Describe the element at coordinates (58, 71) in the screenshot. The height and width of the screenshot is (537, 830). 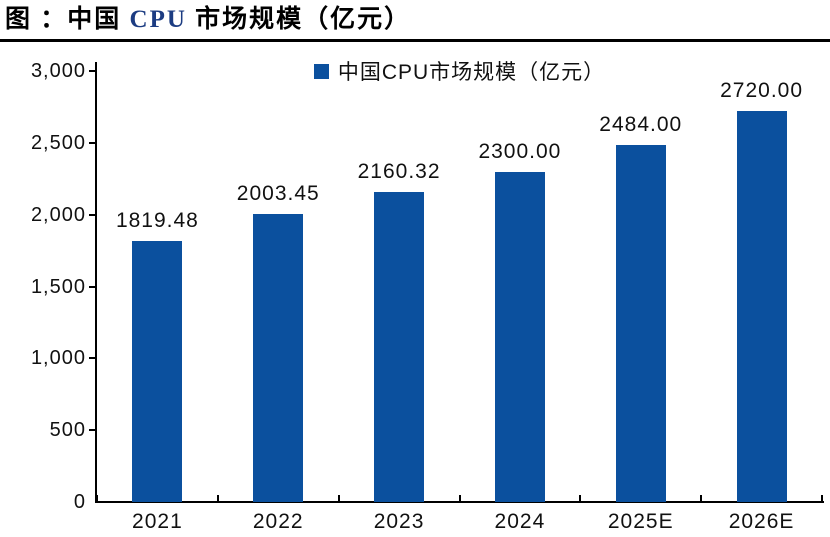
I see `y-axis-tick-label: 3,000` at that location.